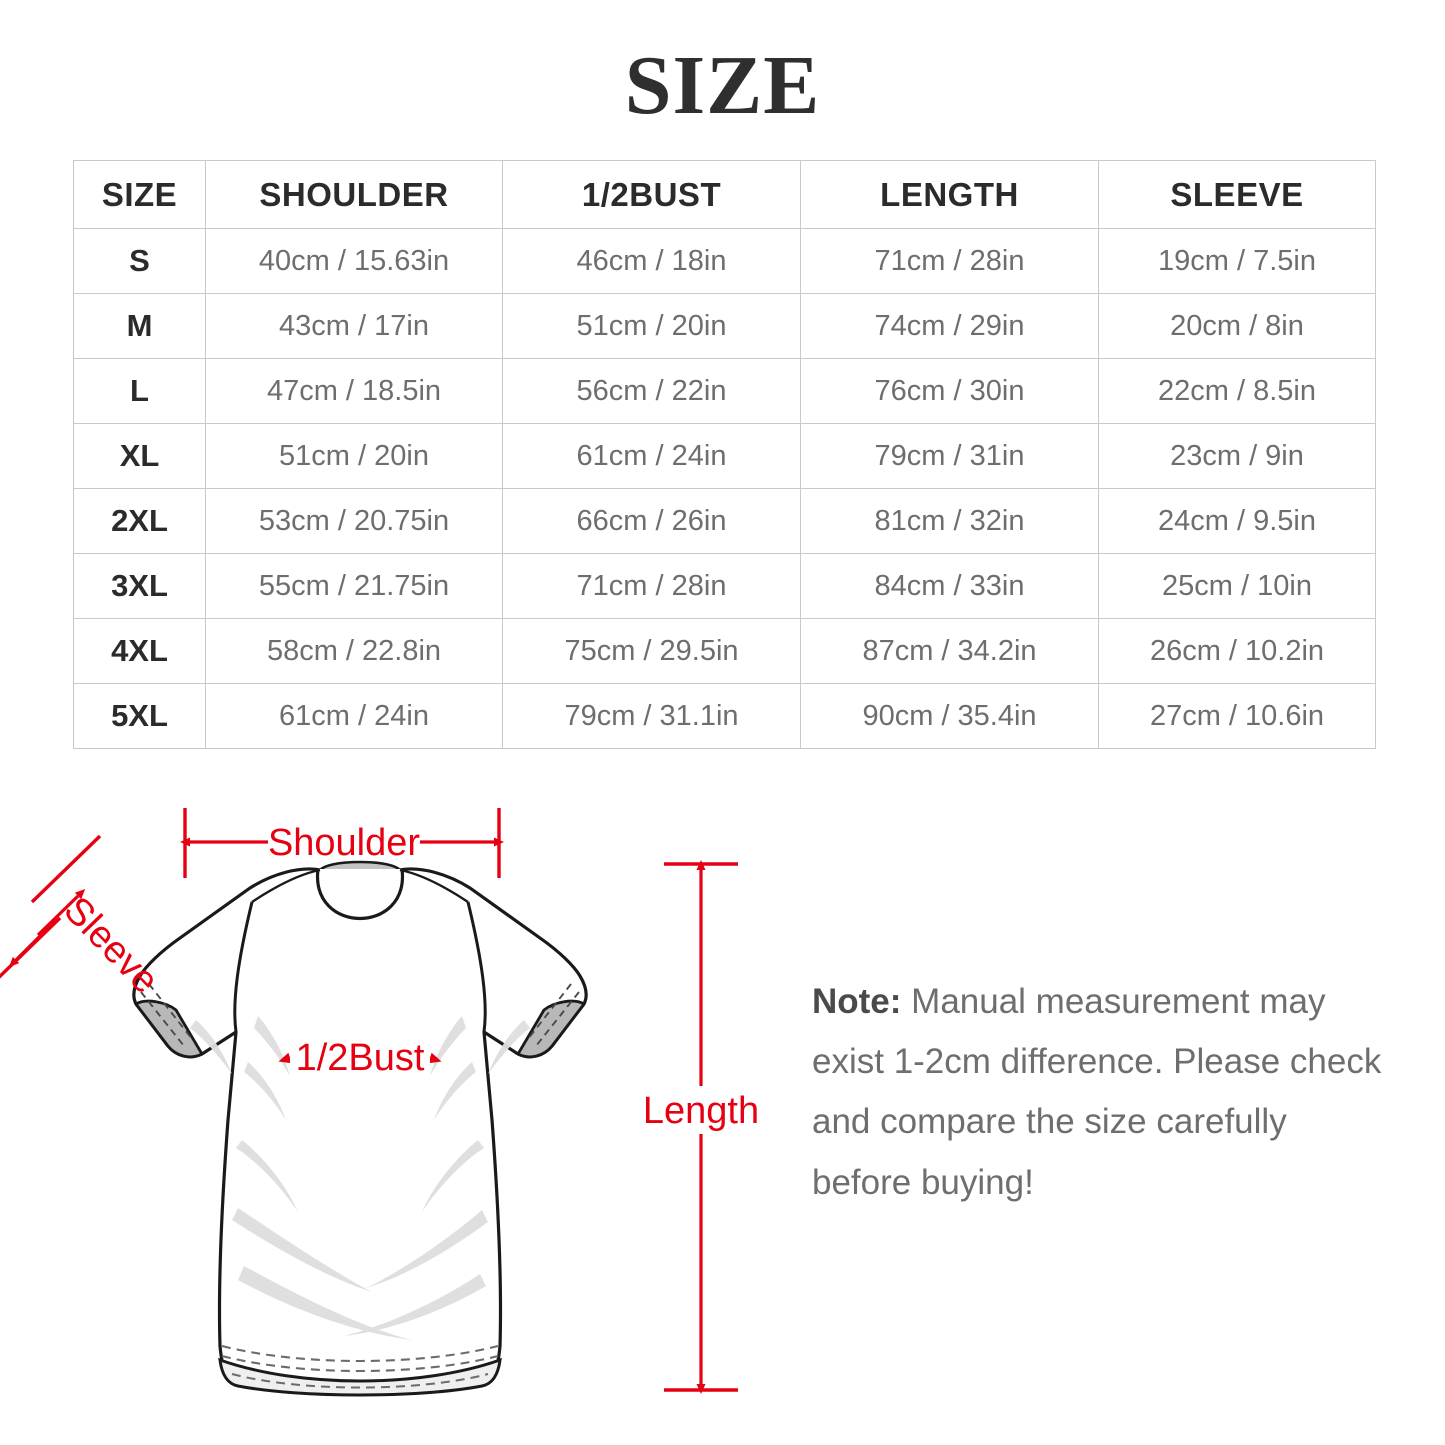 Image resolution: width=1445 pixels, height=1445 pixels. I want to click on cell-sleeve: 24cm / 9.5in, so click(1237, 521).